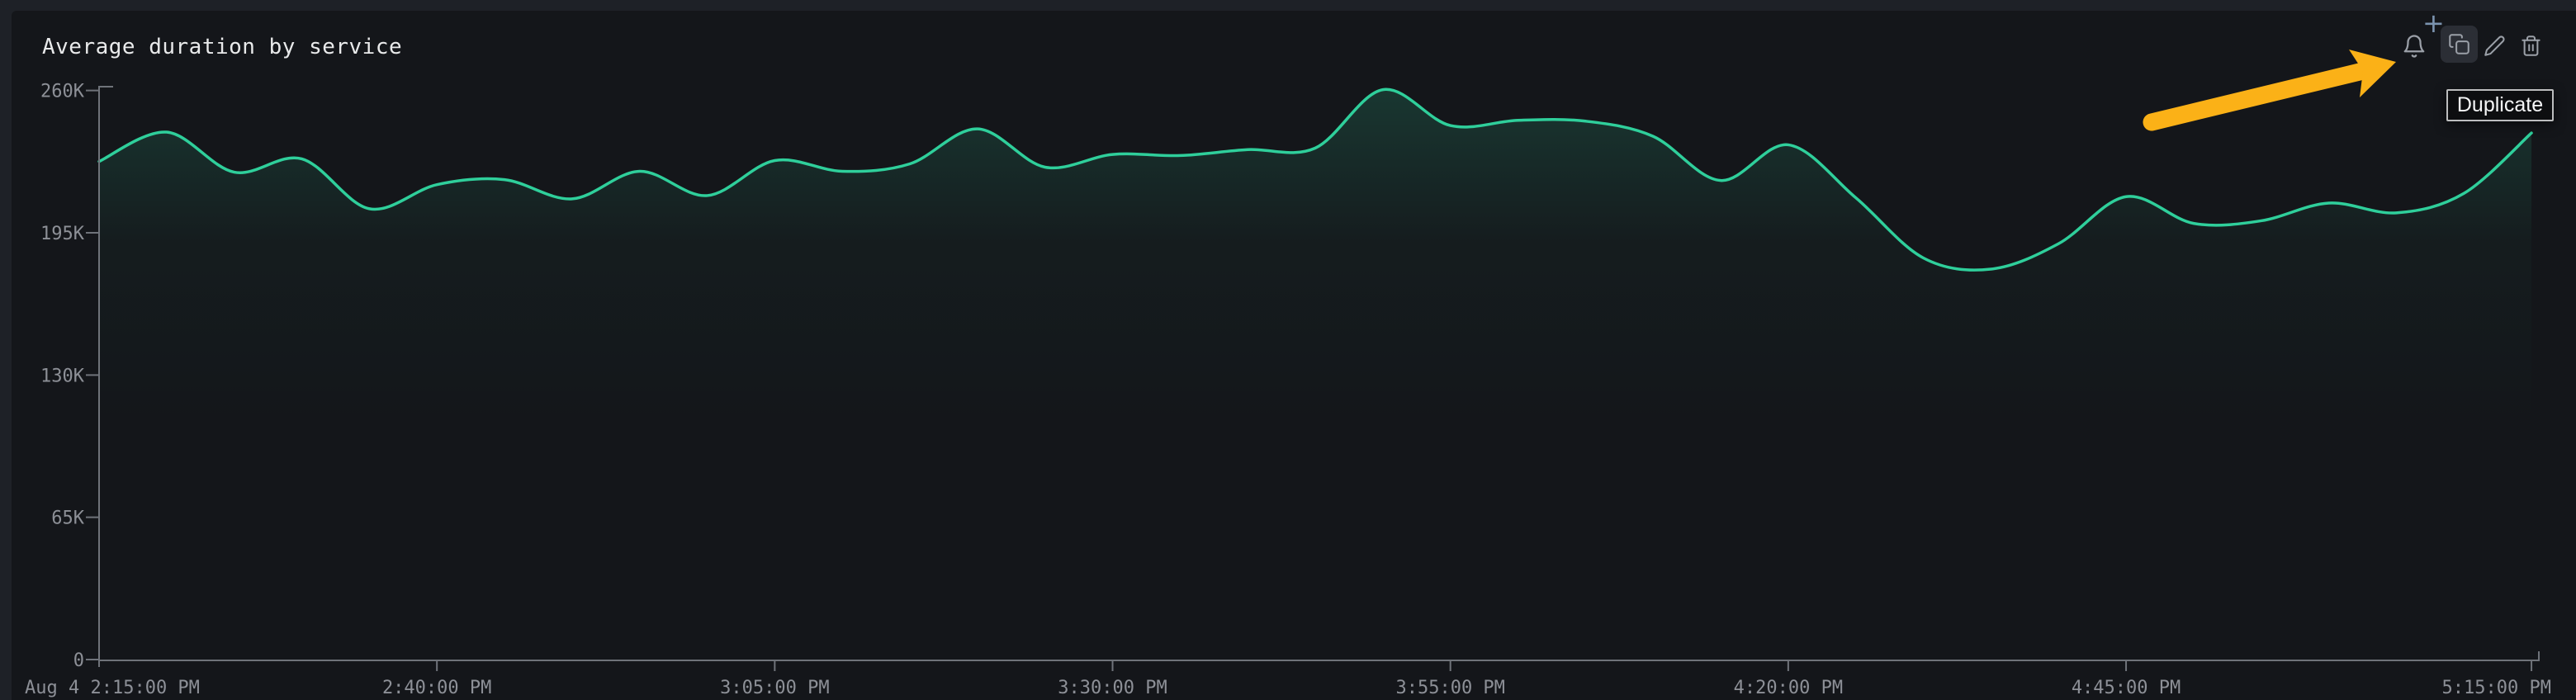 The height and width of the screenshot is (700, 2576). Describe the element at coordinates (774, 688) in the screenshot. I see `x-tick-label: 3:05:00 PM` at that location.